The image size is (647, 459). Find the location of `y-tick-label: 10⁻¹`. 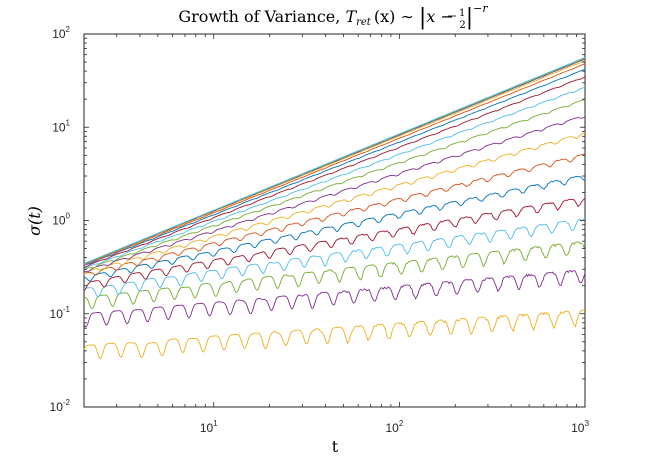

y-tick-label: 10⁻¹ is located at coordinates (60, 313).